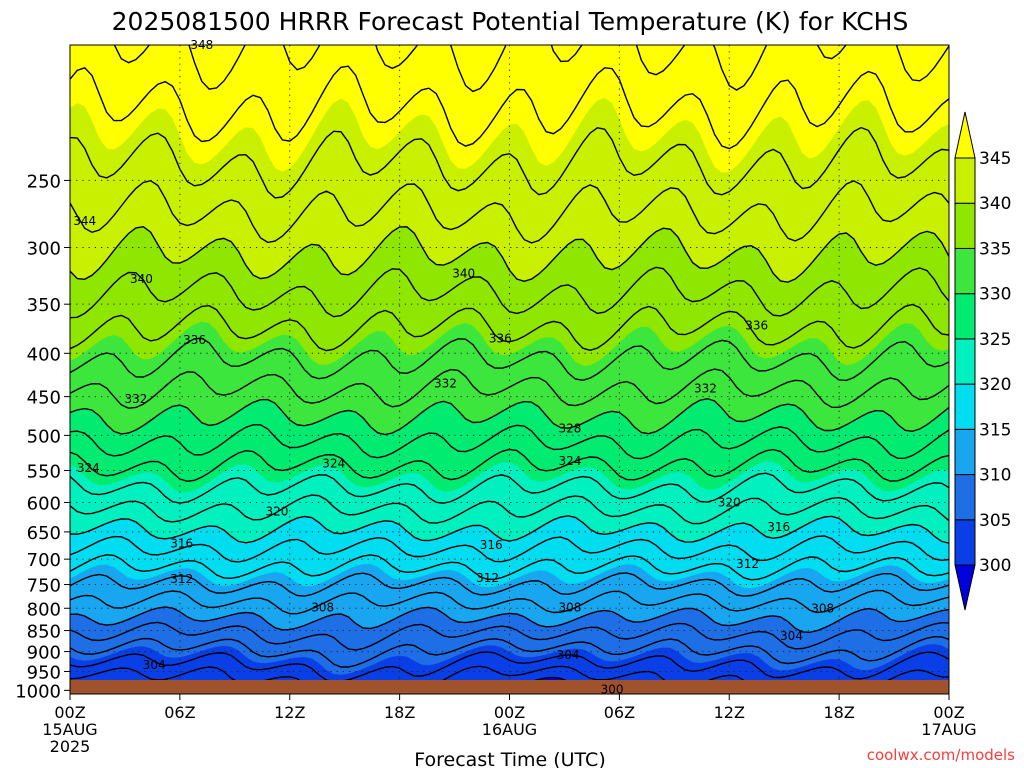 The height and width of the screenshot is (768, 1024). I want to click on colorbar-label: 305, so click(995, 521).